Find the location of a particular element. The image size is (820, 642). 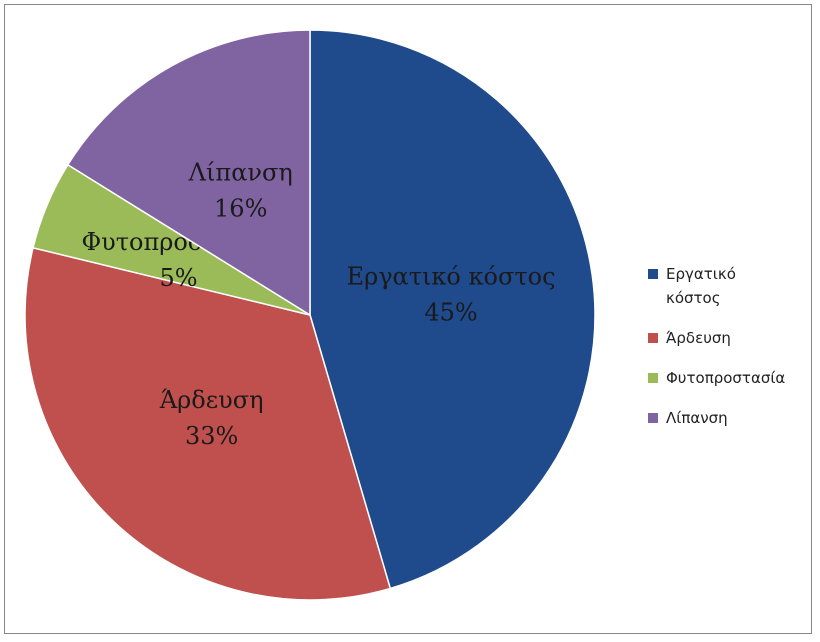

pie-slice is located at coordinates (188, 173).